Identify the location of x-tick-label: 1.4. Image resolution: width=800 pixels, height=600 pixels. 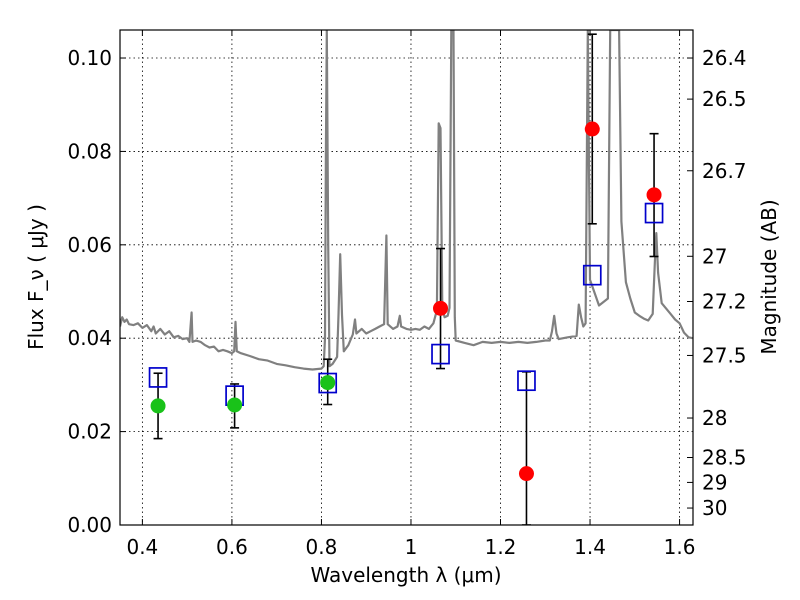
(590, 547).